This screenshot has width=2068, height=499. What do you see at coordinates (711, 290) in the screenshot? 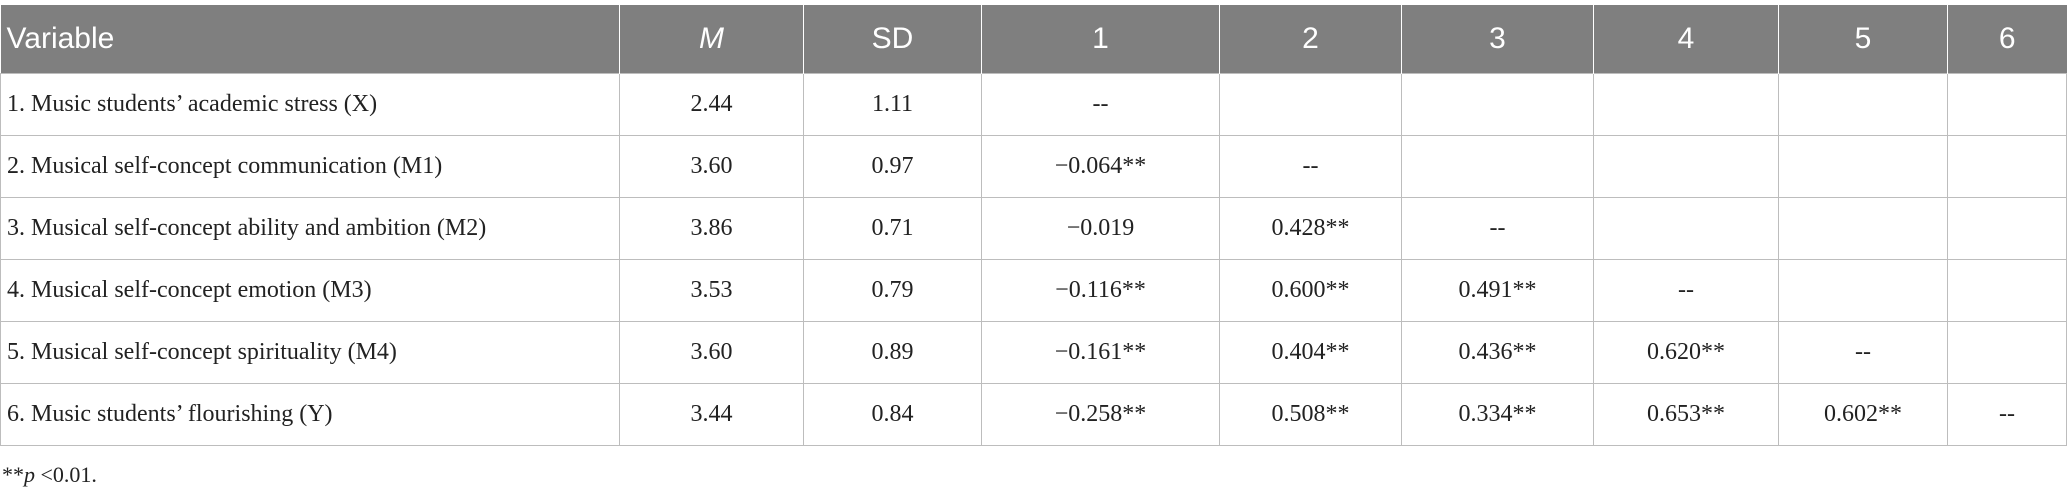
I see `table-cell: 3.53` at bounding box center [711, 290].